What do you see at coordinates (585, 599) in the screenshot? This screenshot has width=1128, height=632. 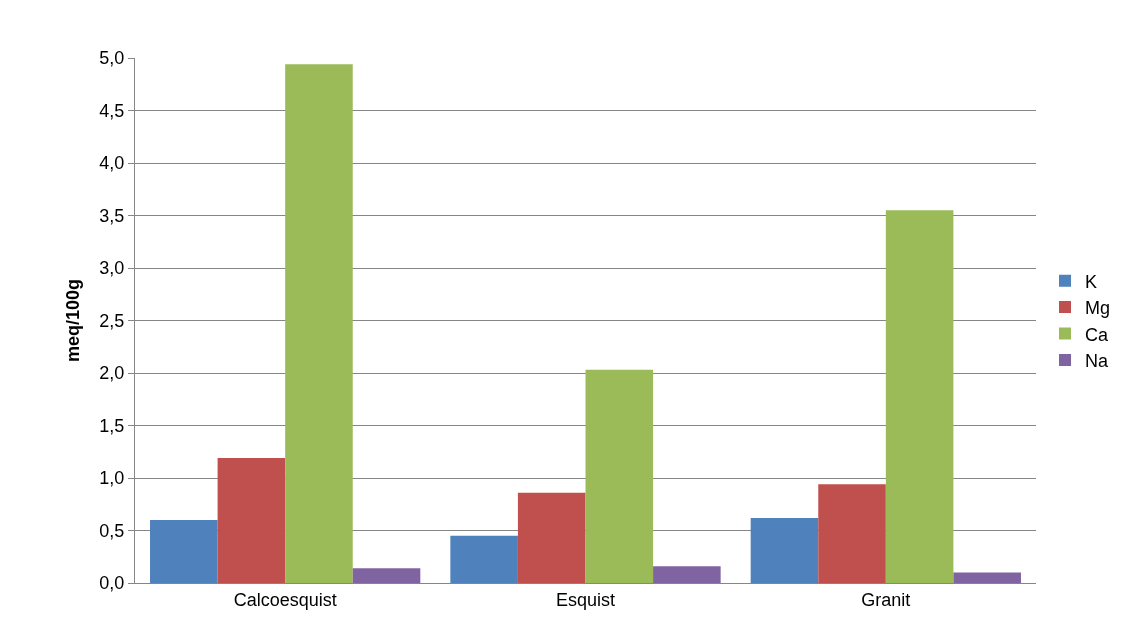 I see `x-tick-label: Esquist` at bounding box center [585, 599].